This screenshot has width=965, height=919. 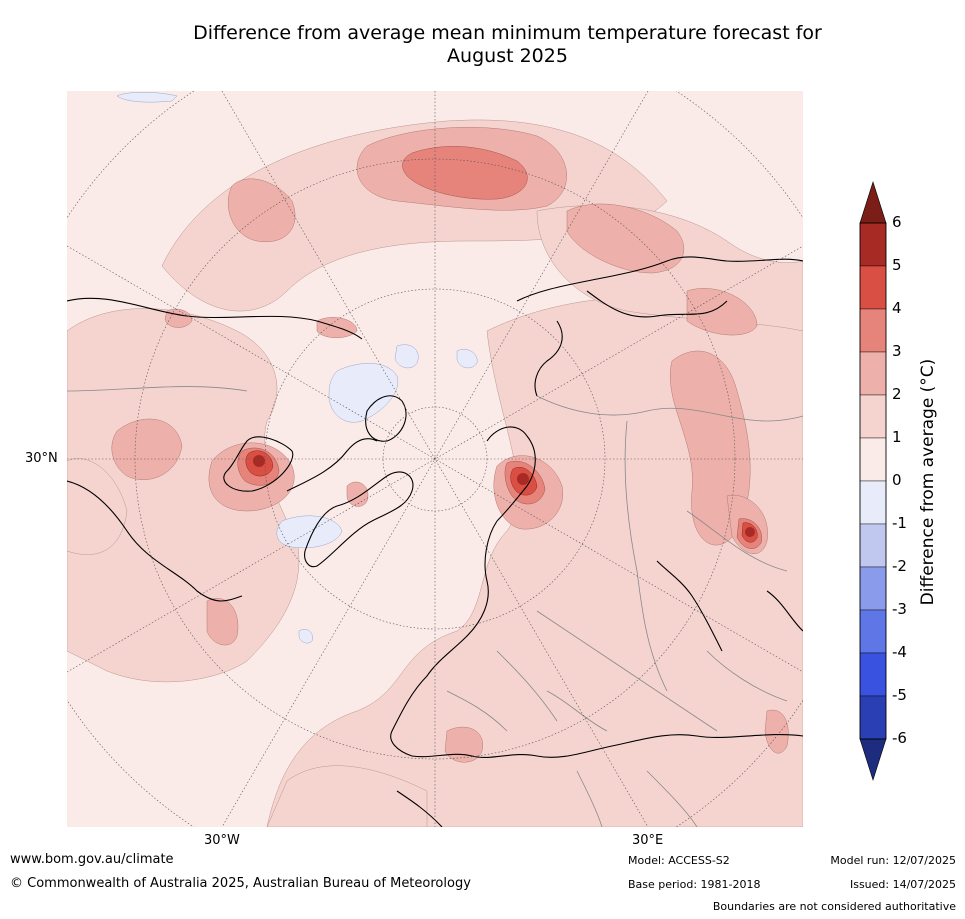 What do you see at coordinates (893, 860) in the screenshot?
I see `footer-model-run: Model run: 12/07/2025` at bounding box center [893, 860].